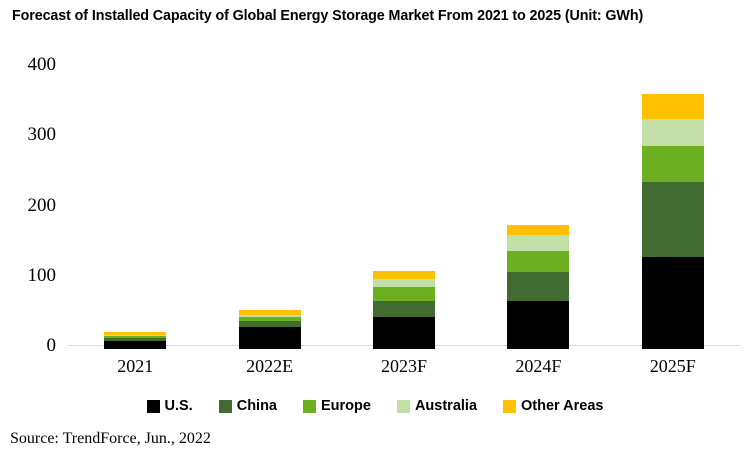 The height and width of the screenshot is (455, 750). What do you see at coordinates (42, 205) in the screenshot?
I see `y-axis-tick-label: 200` at bounding box center [42, 205].